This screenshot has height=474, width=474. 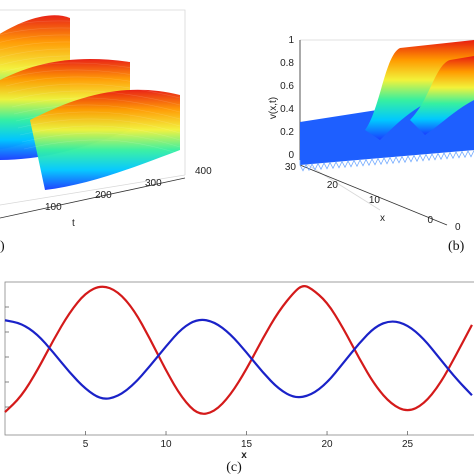 I want to click on panel-a-t-ticks: 100 200 300 400, so click(x=128, y=189).